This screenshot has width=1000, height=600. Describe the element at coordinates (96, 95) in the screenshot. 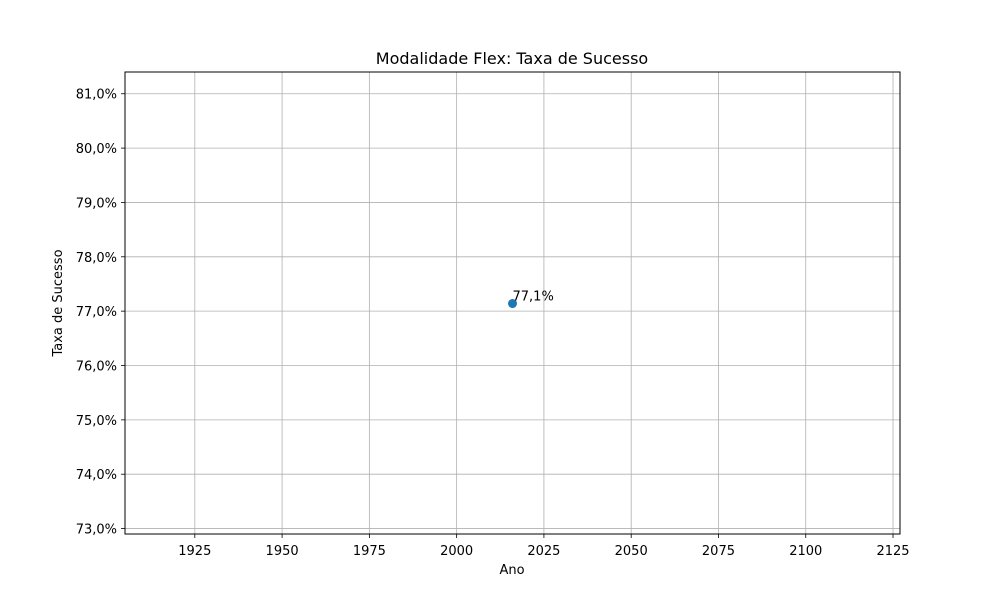

I see `y-tick-label: 81,0%` at that location.